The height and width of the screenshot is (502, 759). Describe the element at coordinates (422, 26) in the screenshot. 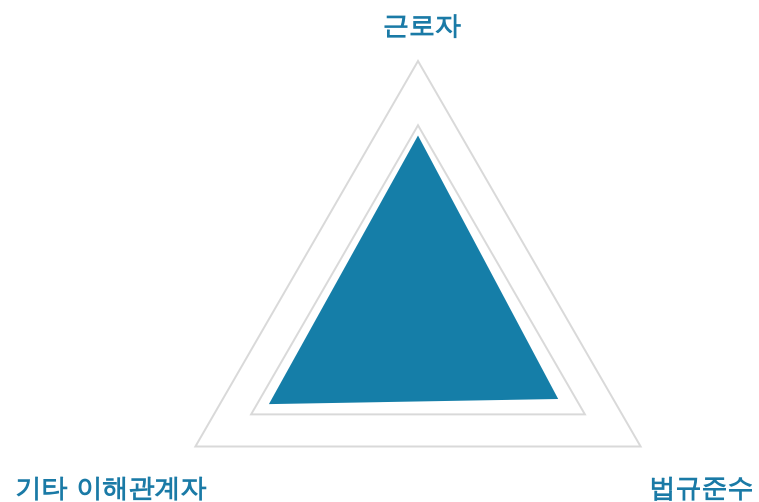

I see `spoke-label: 근로자` at that location.